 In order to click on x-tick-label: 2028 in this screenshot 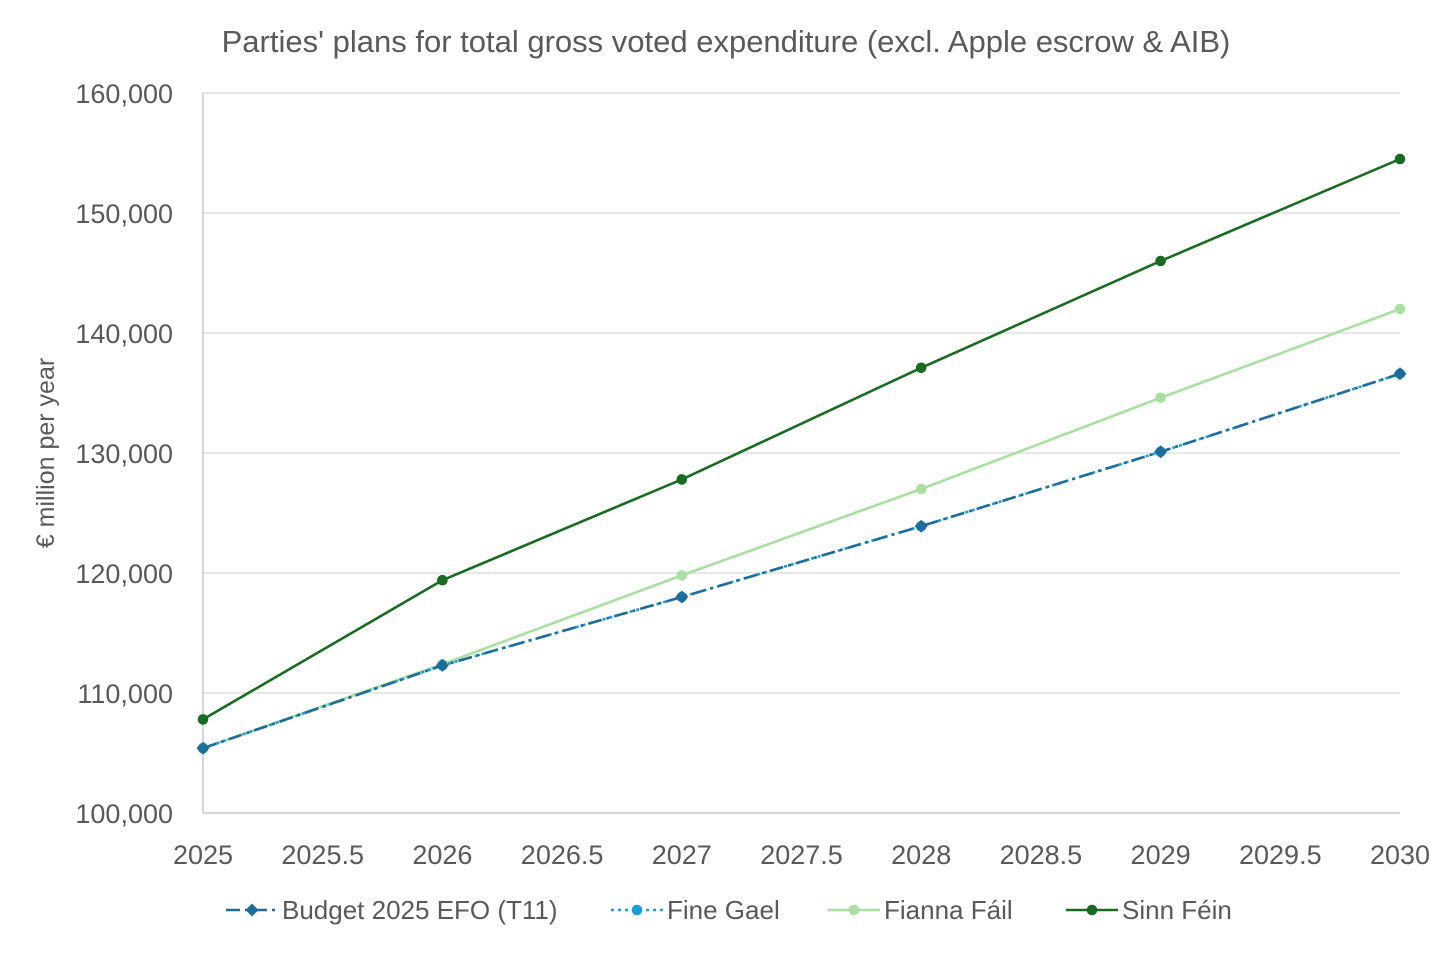, I will do `click(921, 855)`.